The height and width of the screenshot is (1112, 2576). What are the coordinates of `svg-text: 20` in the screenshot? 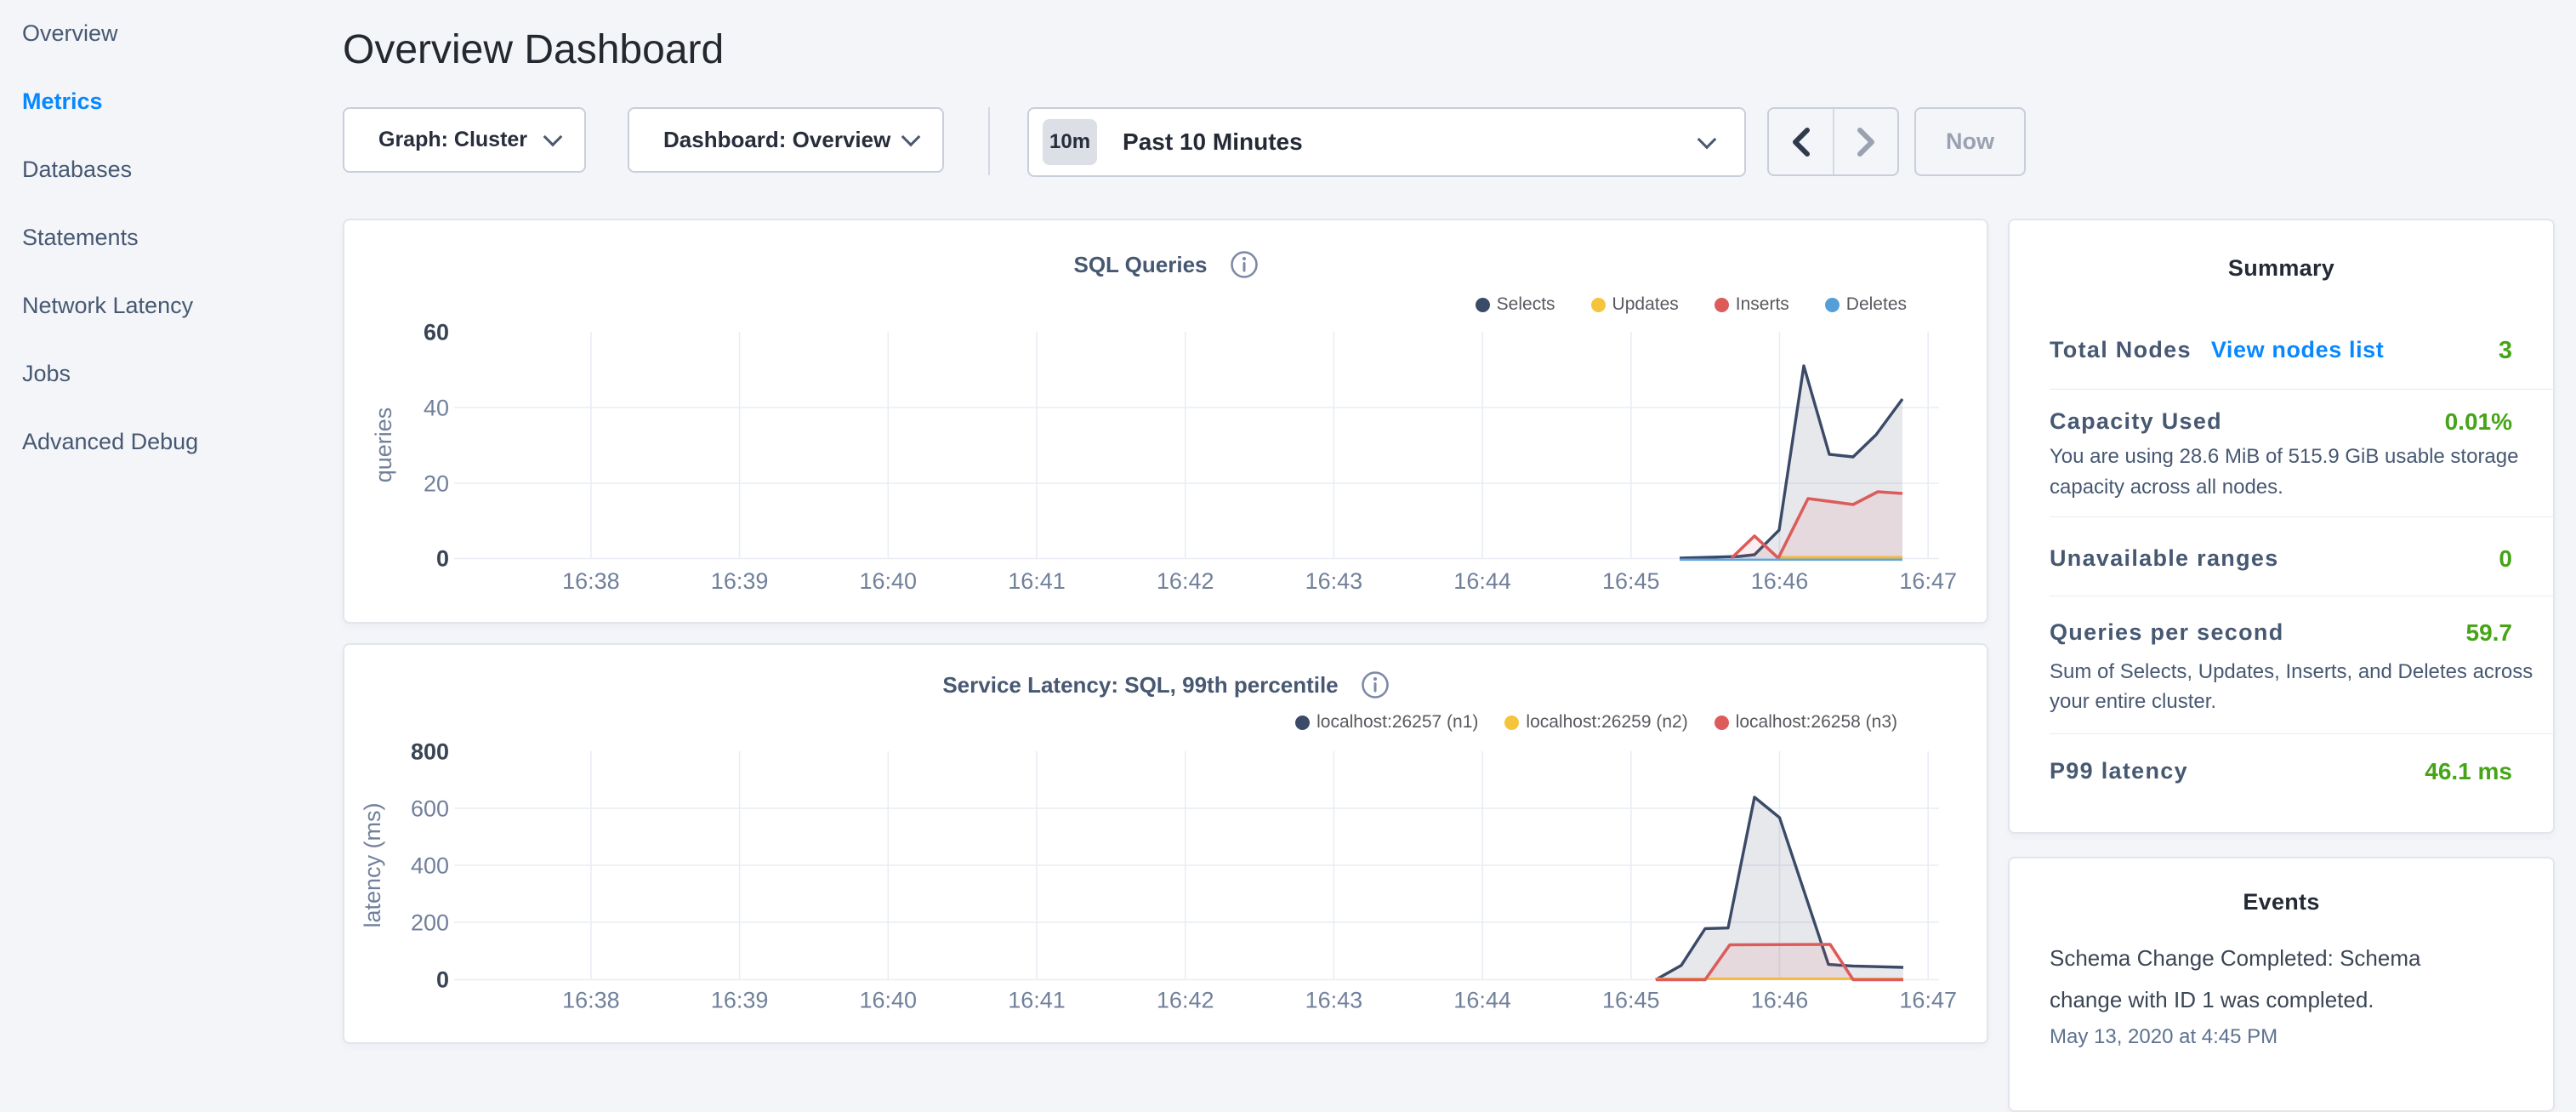 It's located at (436, 484).